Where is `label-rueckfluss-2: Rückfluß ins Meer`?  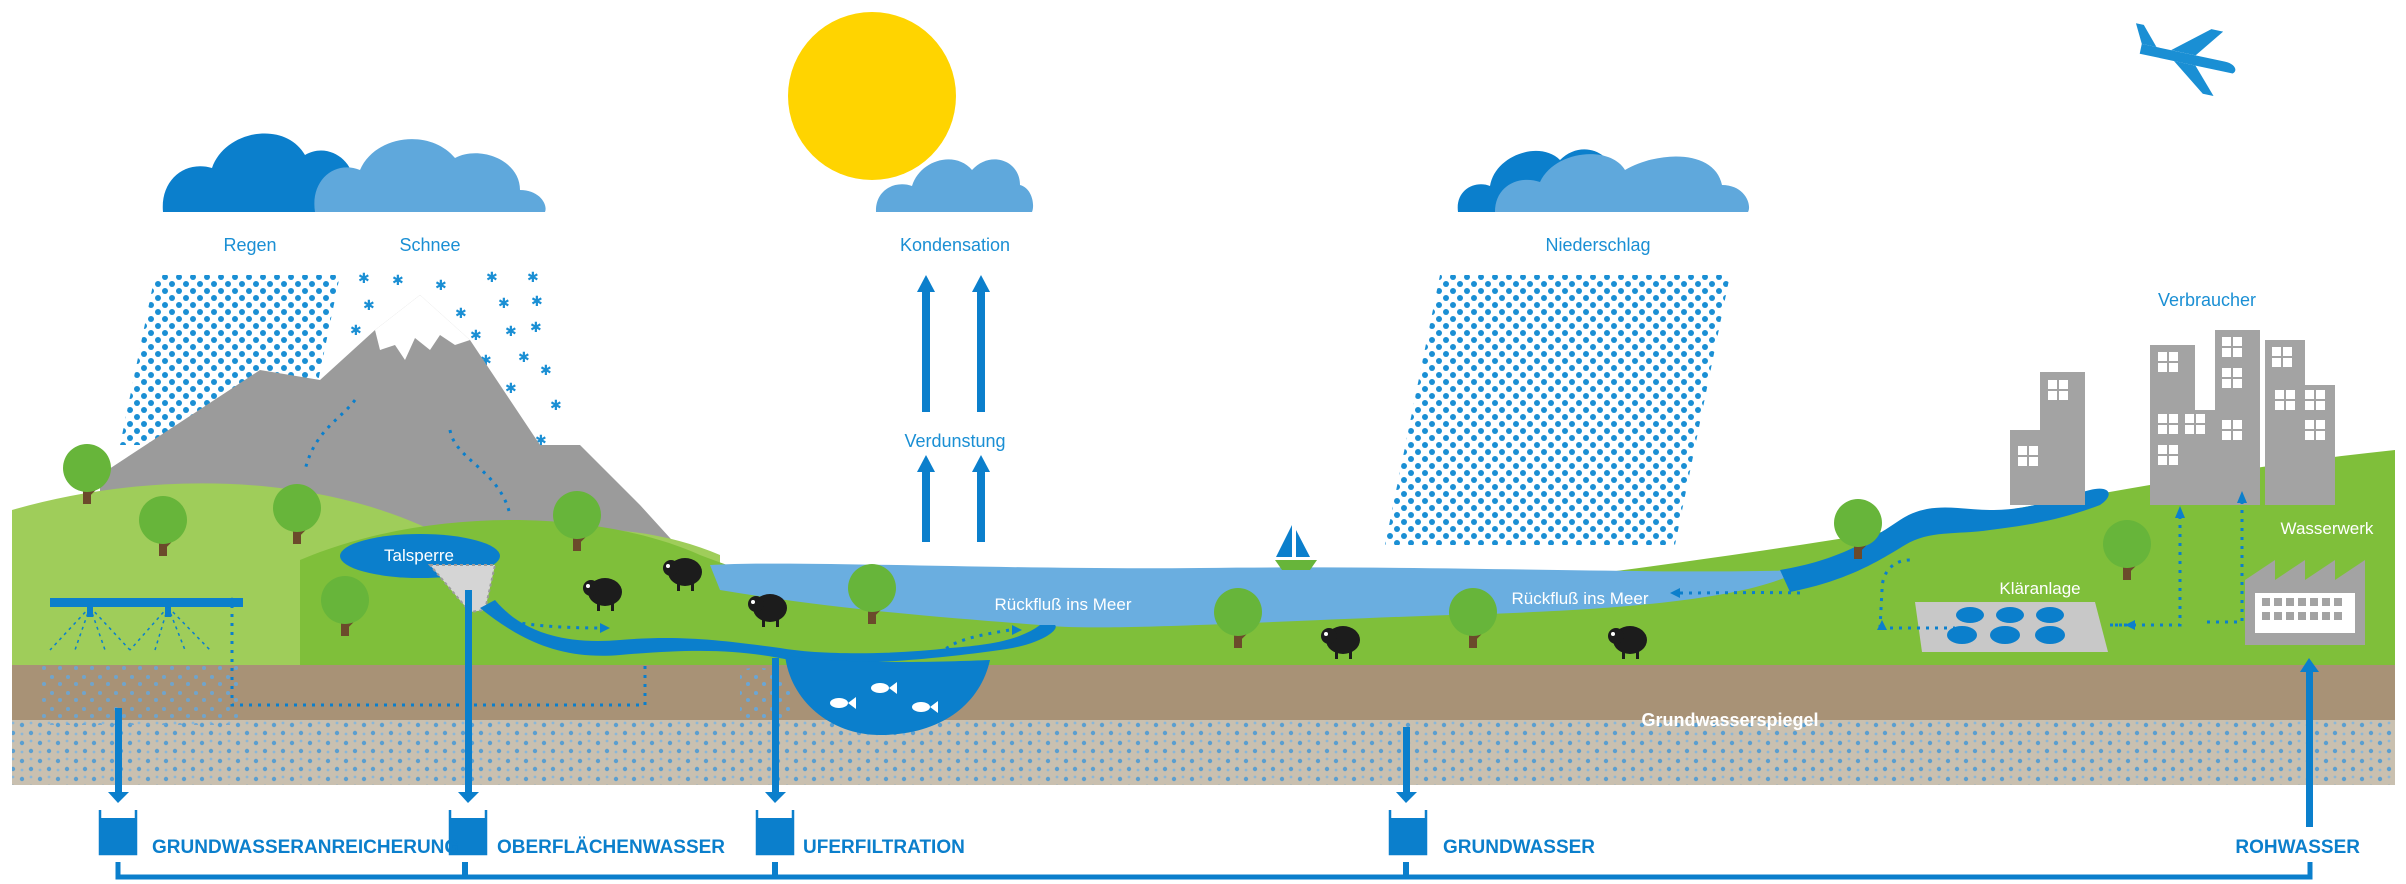
label-rueckfluss-2: Rückfluß ins Meer is located at coordinates (1580, 598).